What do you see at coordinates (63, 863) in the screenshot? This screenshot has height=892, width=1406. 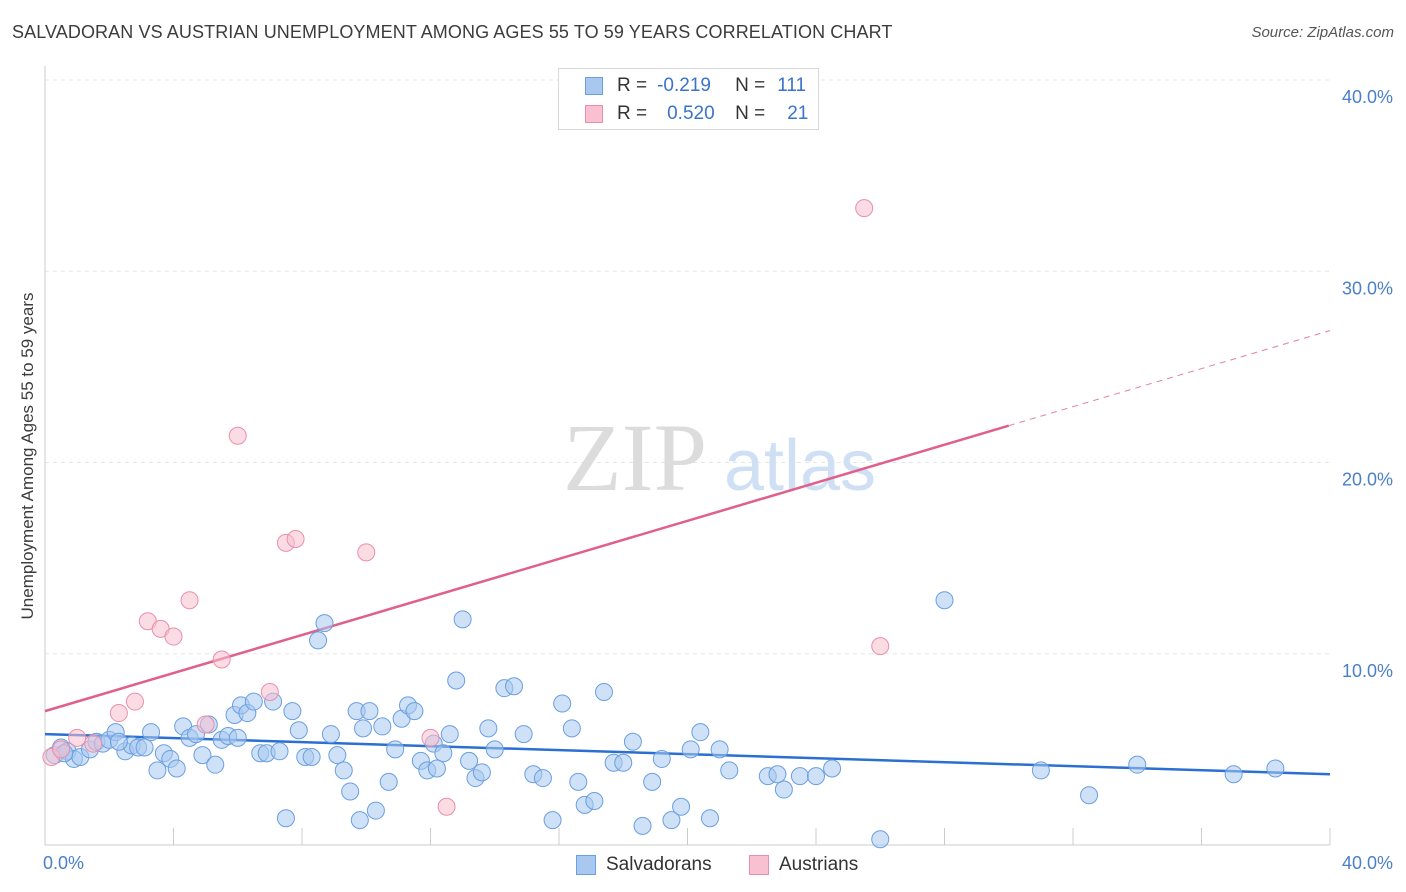 I see `x-tick-label: 0.0%` at bounding box center [63, 863].